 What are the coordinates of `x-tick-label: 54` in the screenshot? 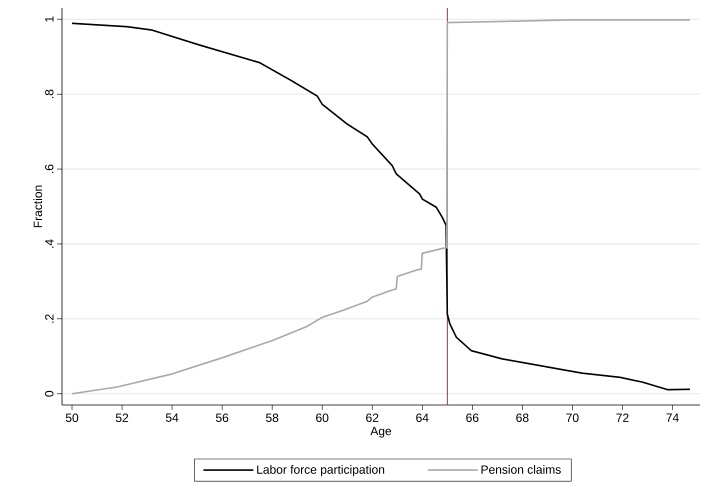 It's located at (172, 418).